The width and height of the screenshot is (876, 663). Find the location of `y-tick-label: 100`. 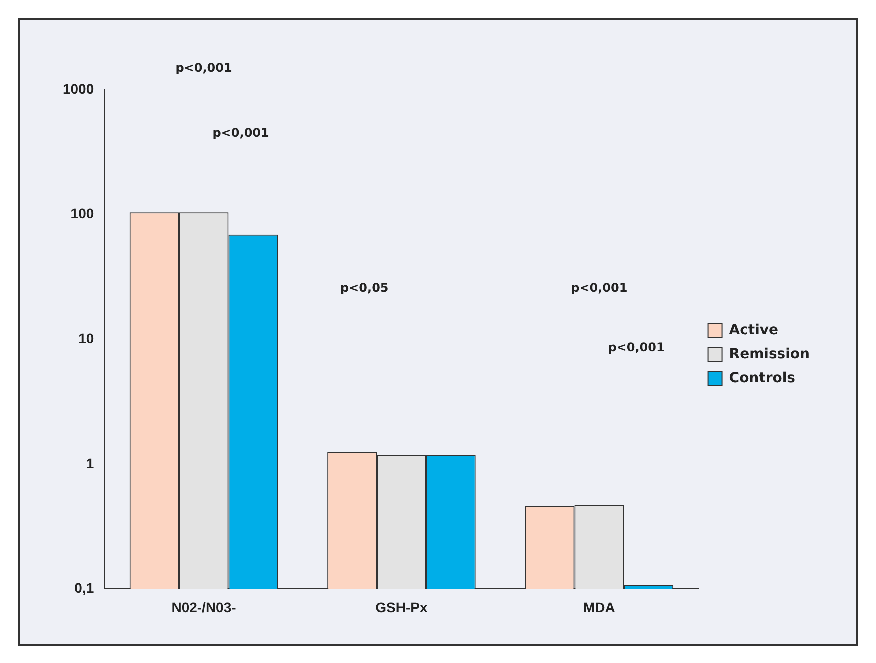

y-tick-label: 100 is located at coordinates (82, 214).